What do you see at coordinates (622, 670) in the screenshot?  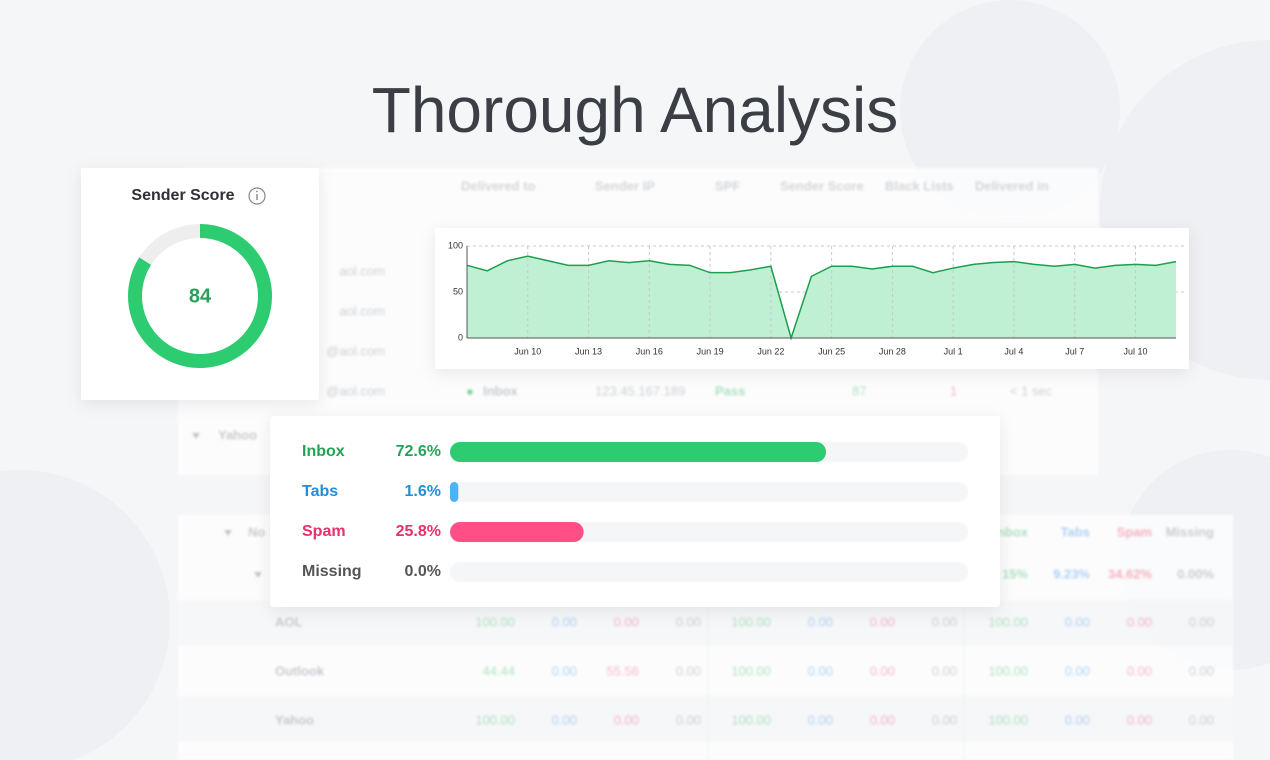 I see `cell: 55.56` at bounding box center [622, 670].